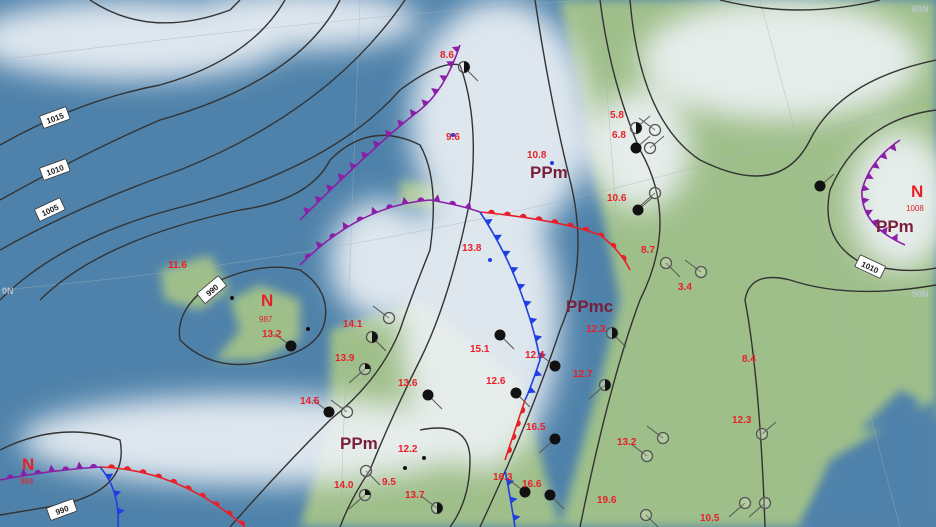 The width and height of the screenshot is (936, 527). Describe the element at coordinates (472, 248) in the screenshot. I see `temperature-label: 13.8` at that location.